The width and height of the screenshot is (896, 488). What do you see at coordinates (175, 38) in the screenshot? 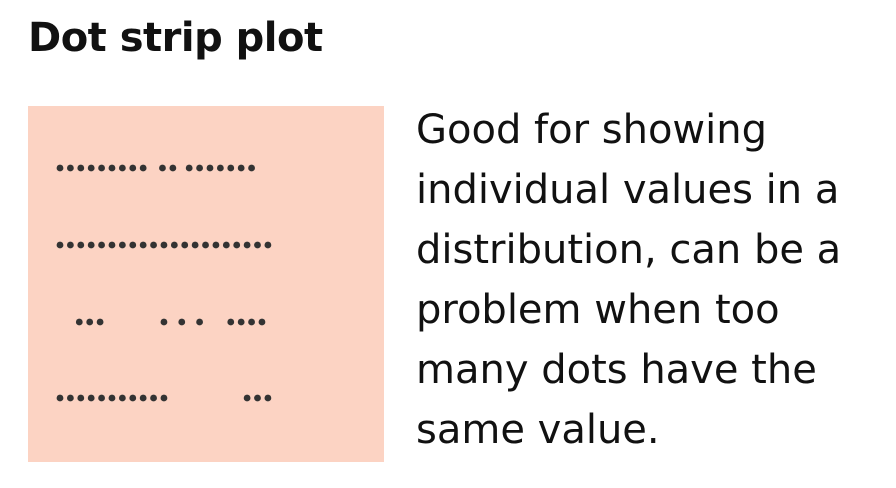
I see `diagram-title: Dot strip plot` at bounding box center [175, 38].